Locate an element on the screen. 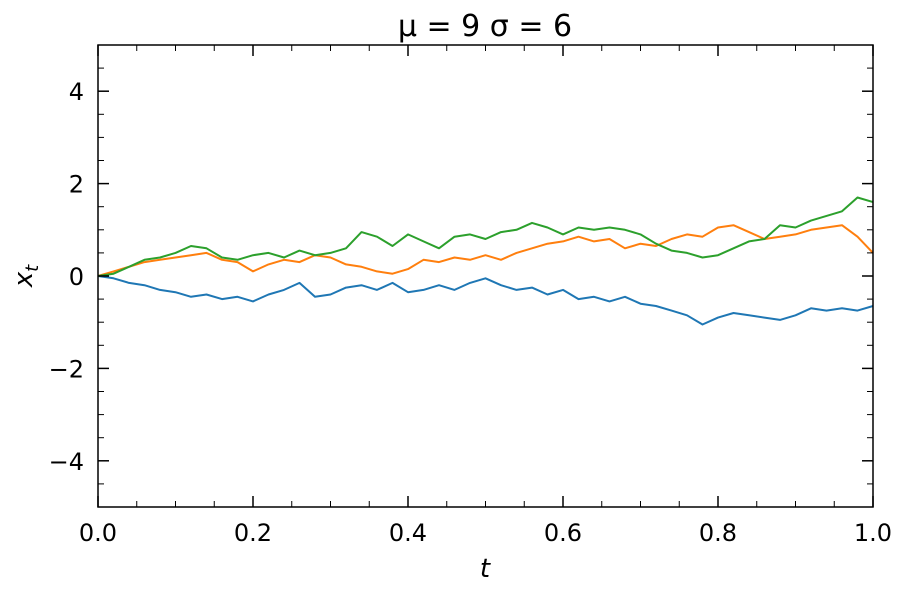  y-tick-label: −2 is located at coordinates (66, 369).